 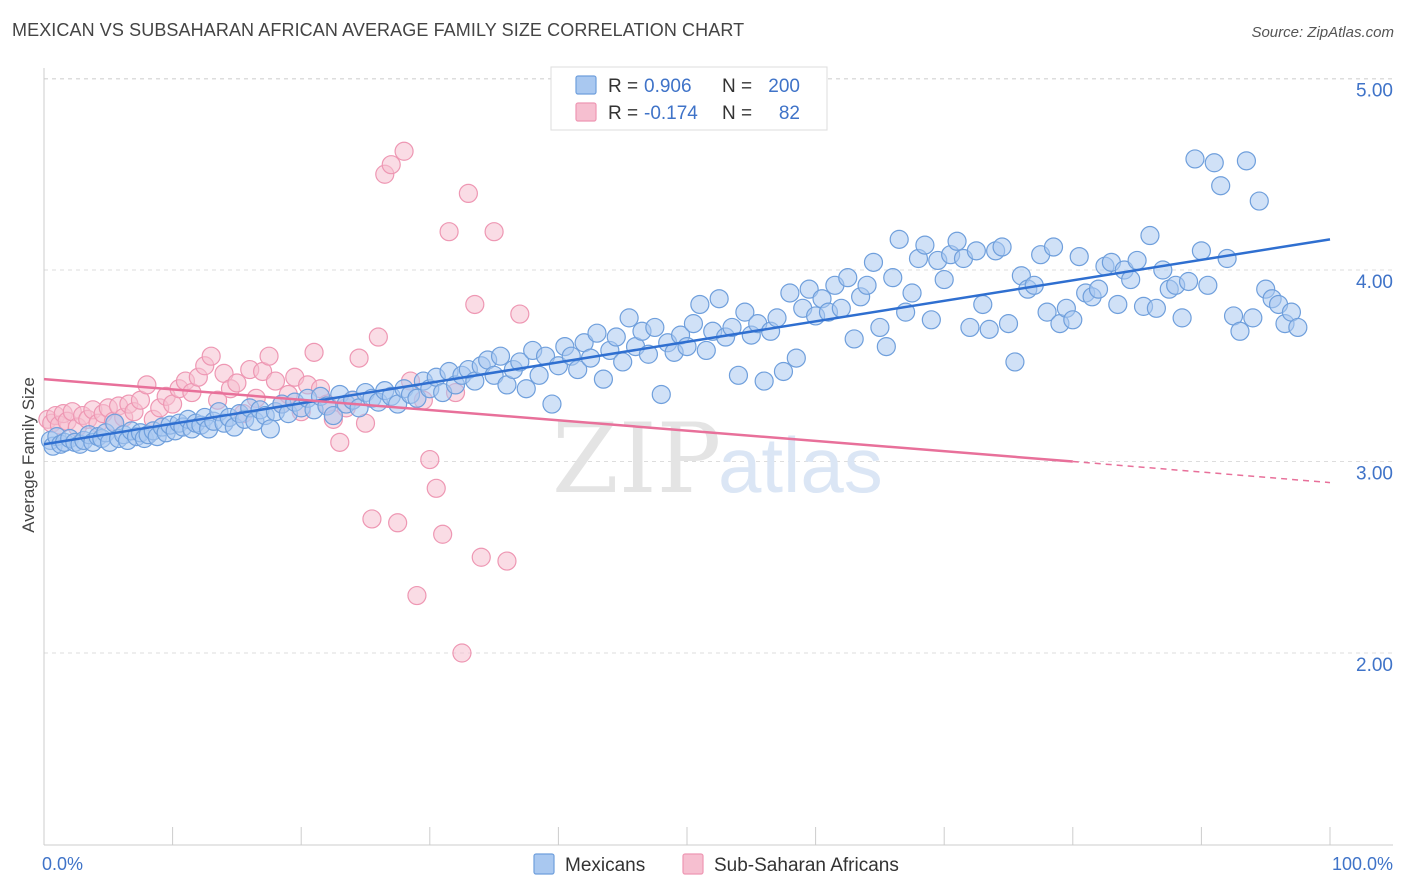 What do you see at coordinates (62, 864) in the screenshot?
I see `x-tick-label-start: 0.0%` at bounding box center [62, 864].